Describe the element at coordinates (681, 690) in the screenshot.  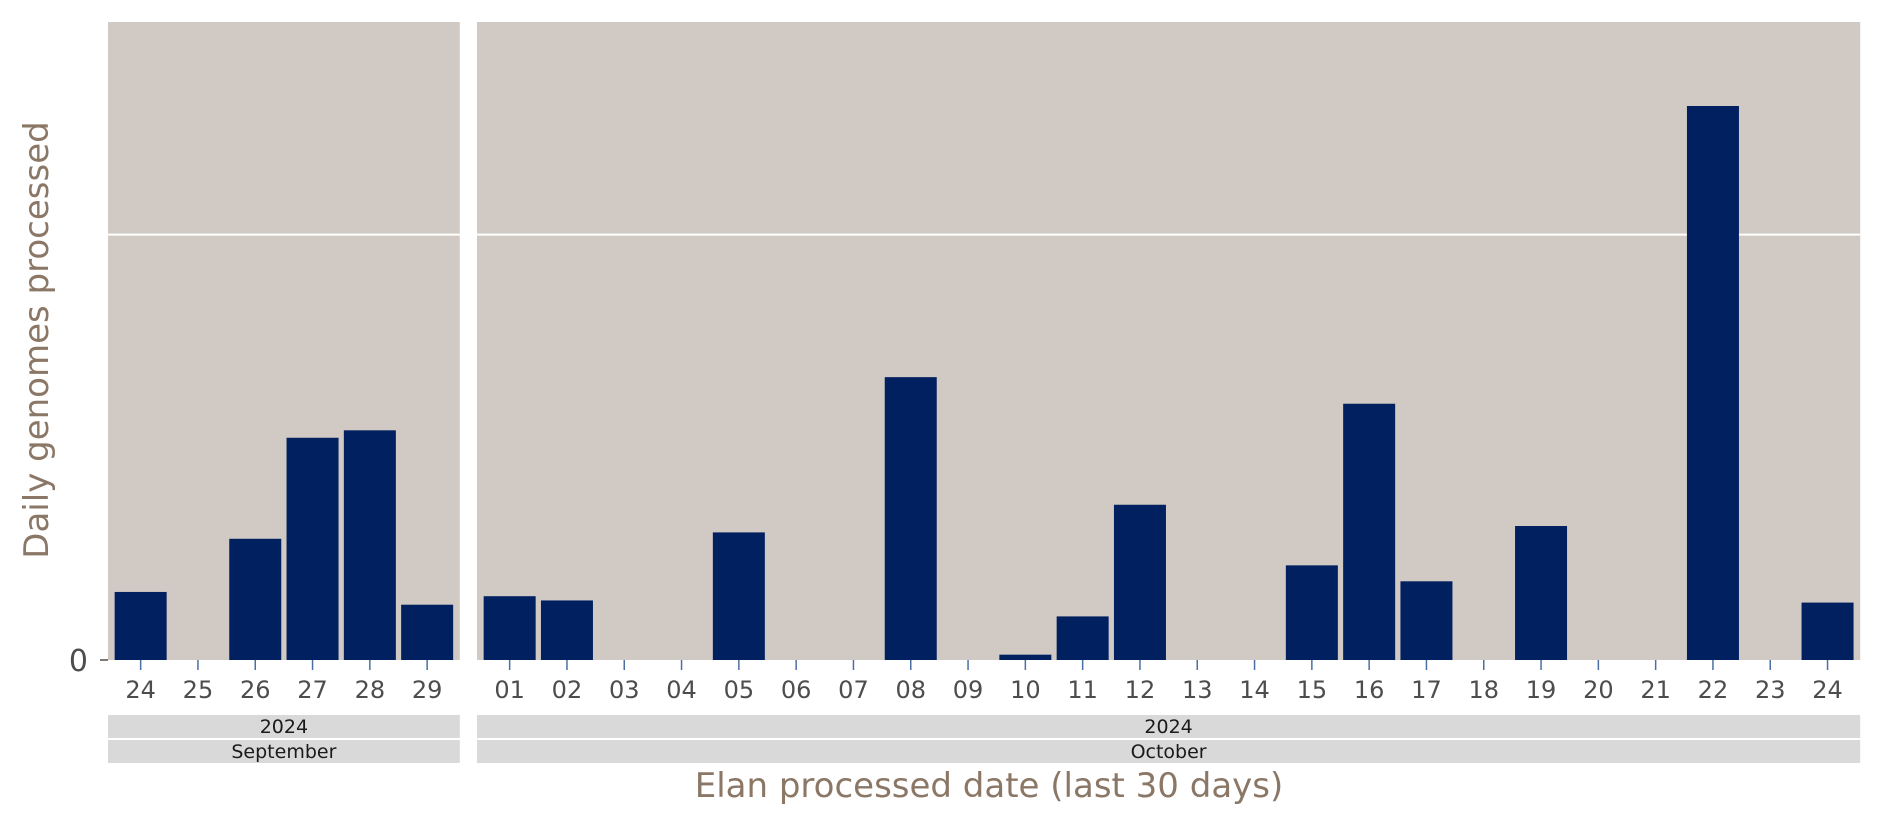
I see `x-tick-label: 04` at that location.